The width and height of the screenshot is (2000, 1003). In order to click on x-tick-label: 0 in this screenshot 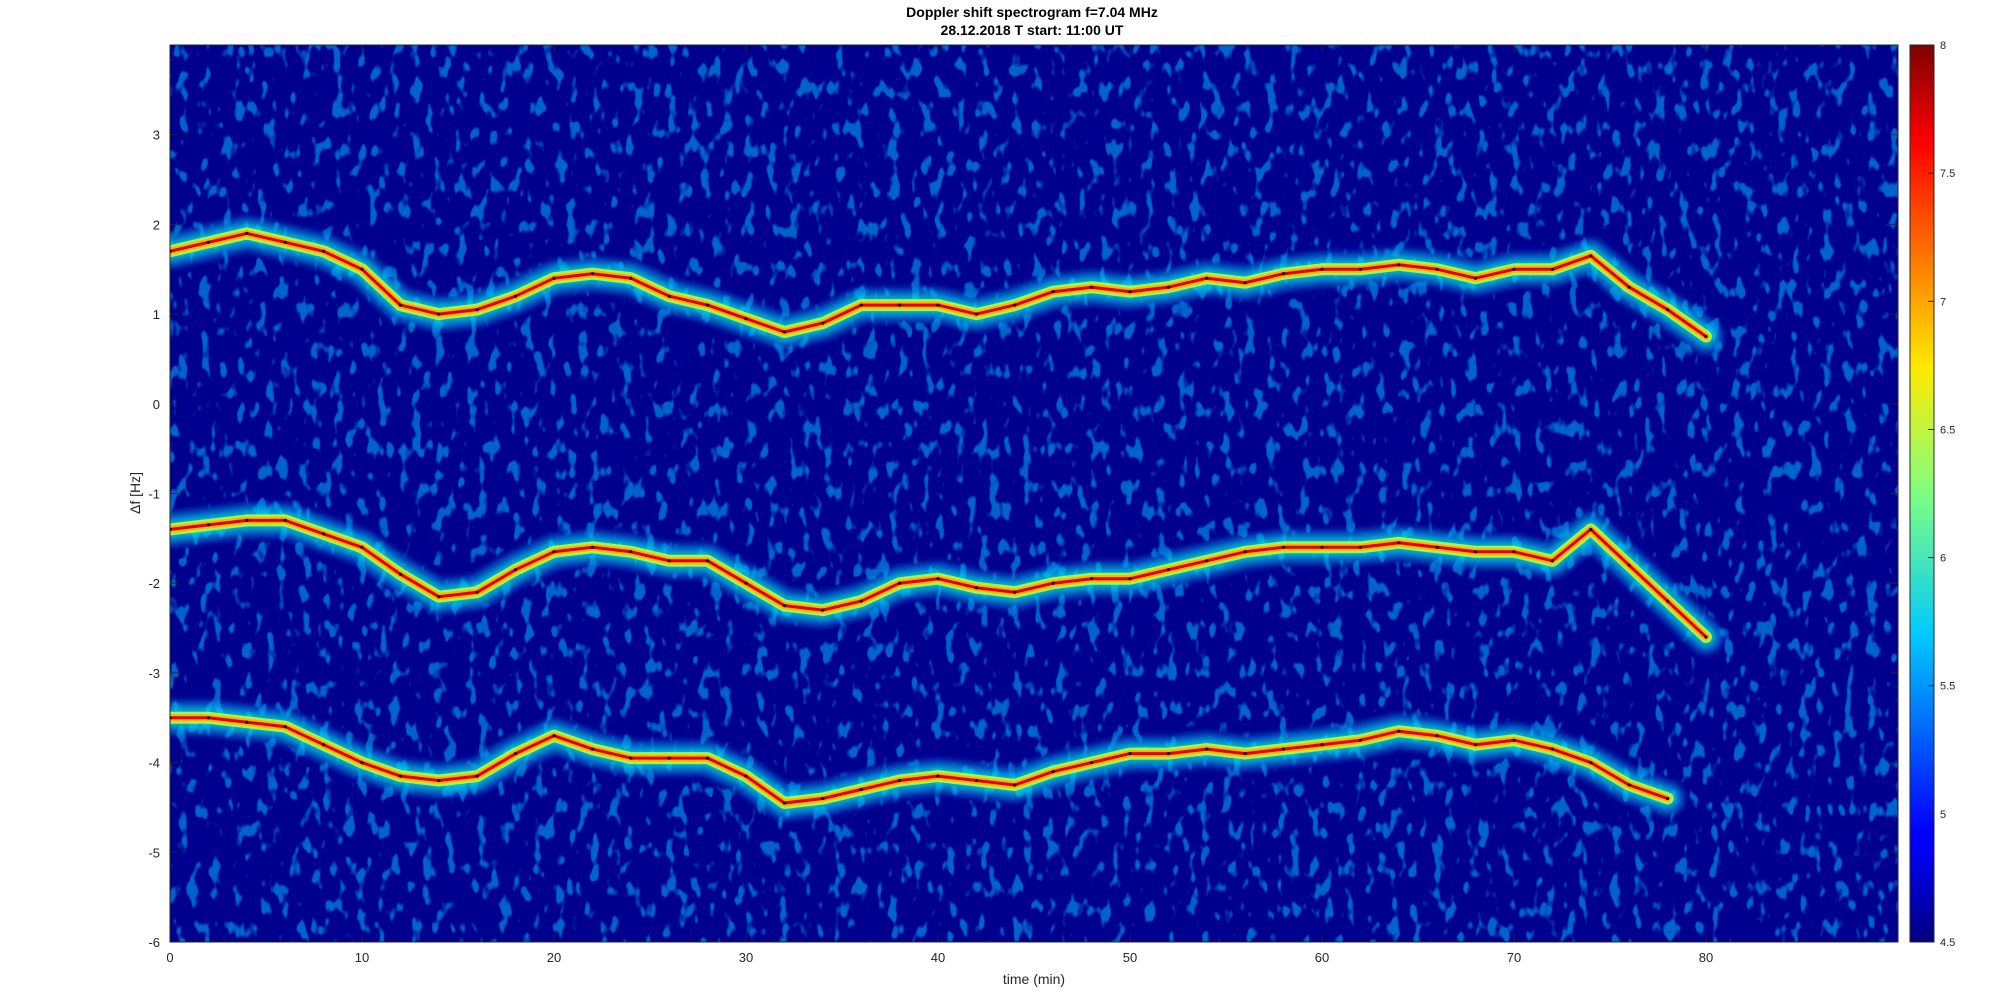, I will do `click(169, 957)`.